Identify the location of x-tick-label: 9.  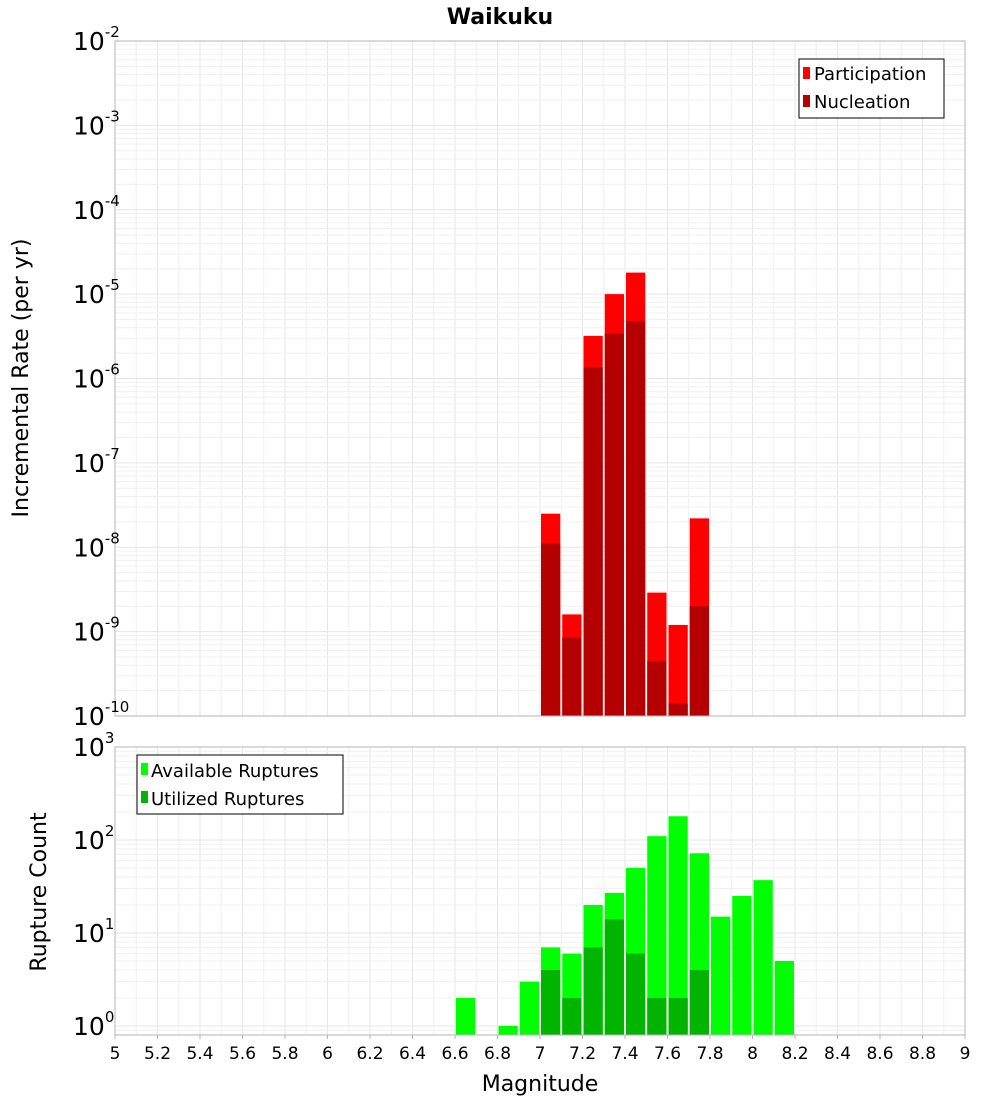
(965, 1054).